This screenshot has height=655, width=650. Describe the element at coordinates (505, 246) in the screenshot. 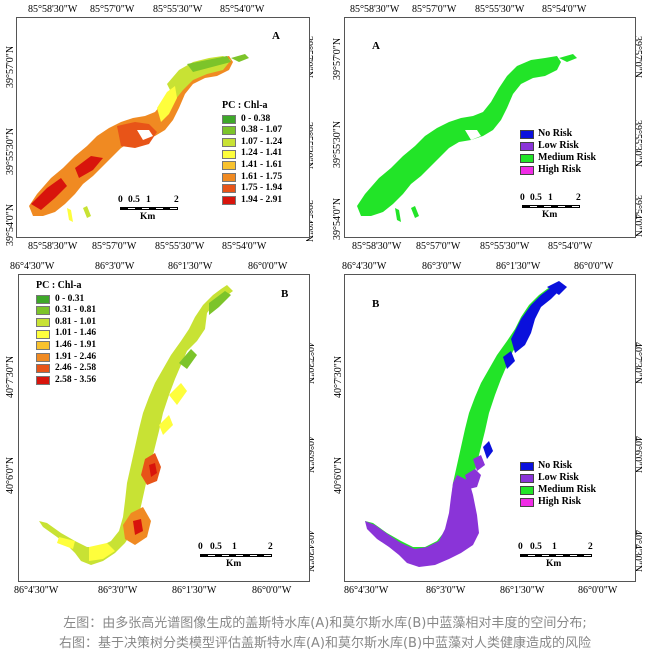

I see `bottom-tick: 85°55'30"W` at that location.